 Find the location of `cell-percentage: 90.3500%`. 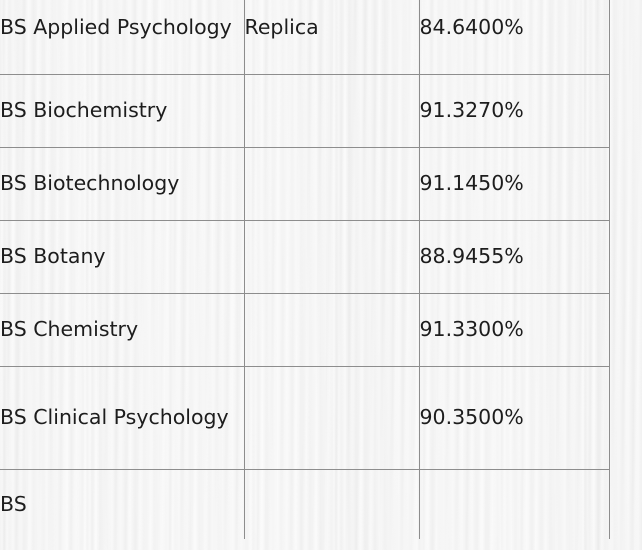

cell-percentage: 90.3500% is located at coordinates (514, 418).